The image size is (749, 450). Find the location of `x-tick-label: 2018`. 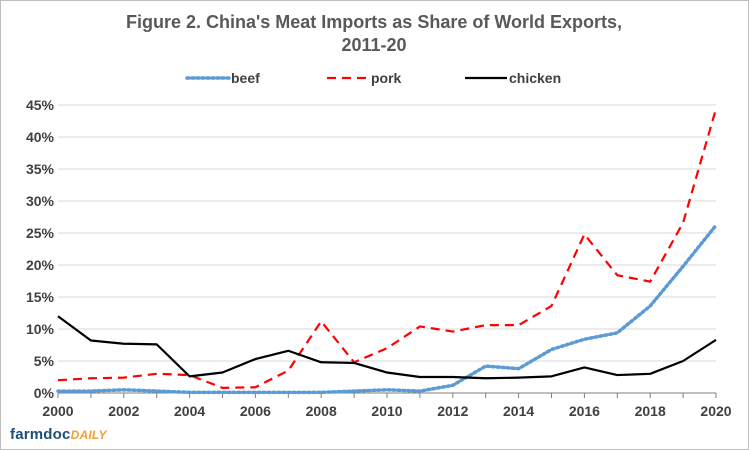

x-tick-label: 2018 is located at coordinates (650, 411).